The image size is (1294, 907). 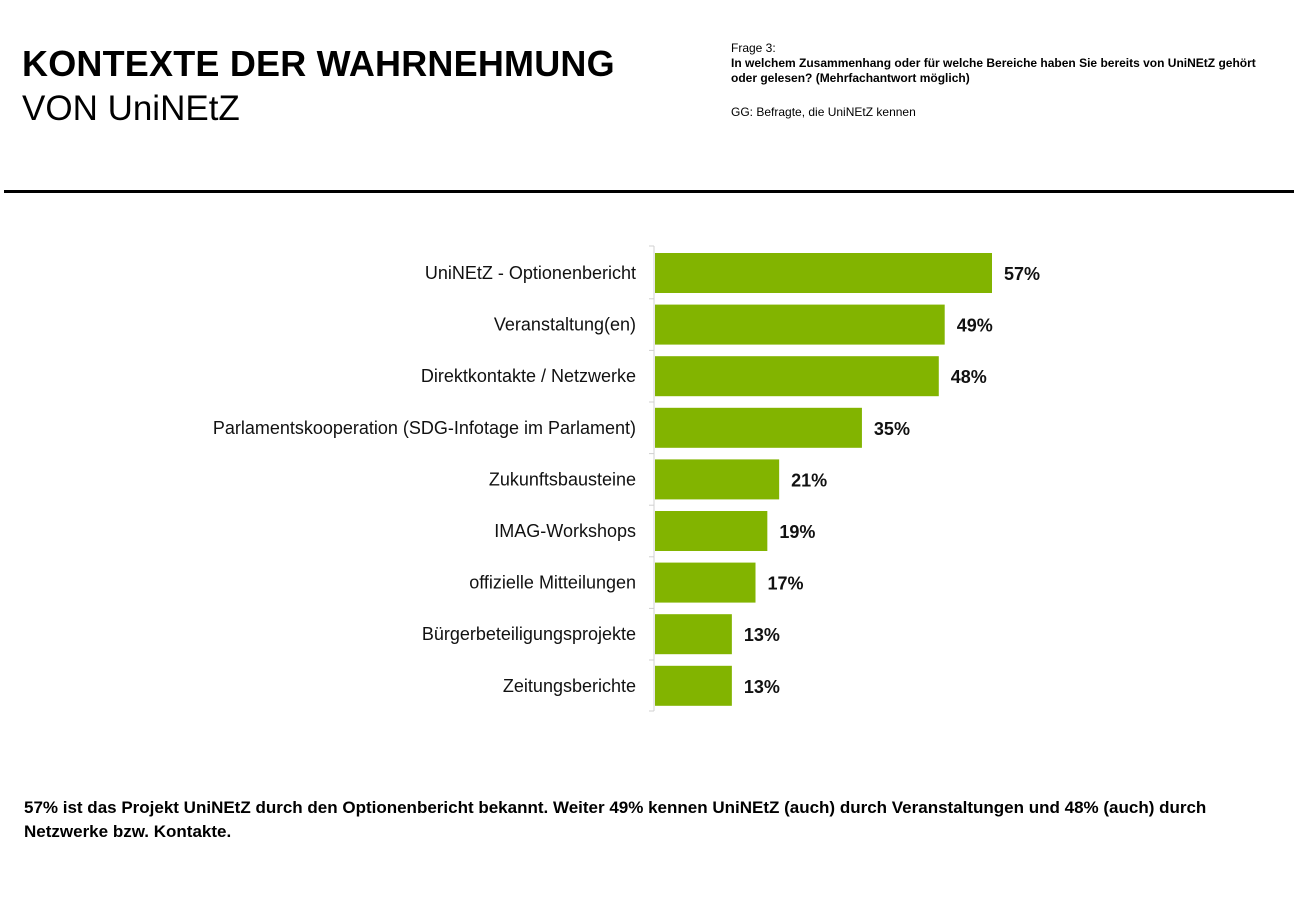 What do you see at coordinates (1022, 274) in the screenshot?
I see `value-label: 57%` at bounding box center [1022, 274].